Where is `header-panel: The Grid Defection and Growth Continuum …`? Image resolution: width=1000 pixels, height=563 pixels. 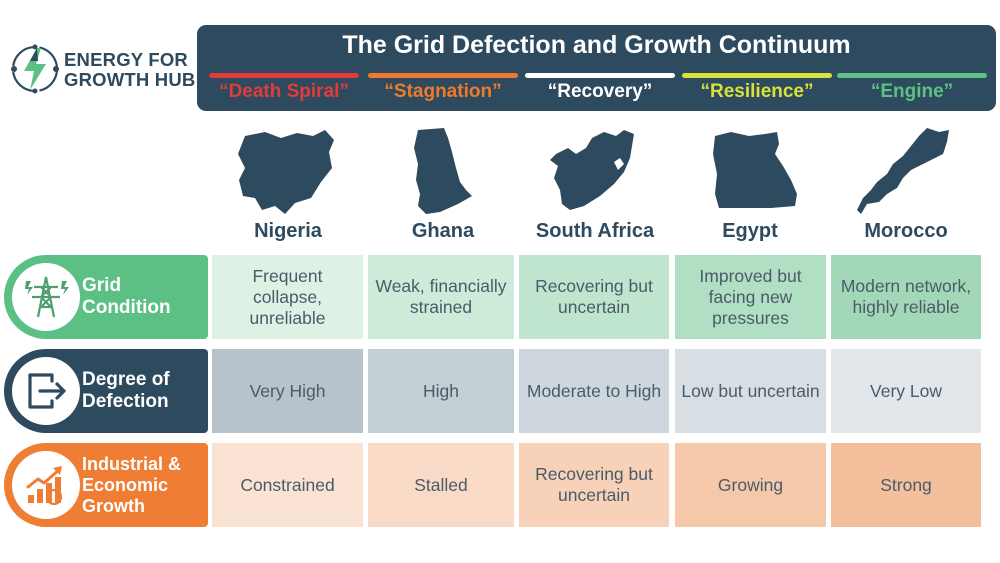 header-panel: The Grid Defection and Growth Continuum … is located at coordinates (596, 68).